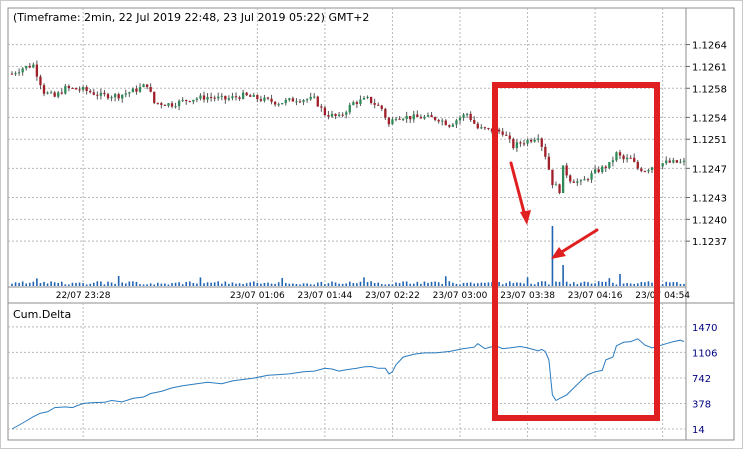 This screenshot has height=453, width=743. What do you see at coordinates (701, 379) in the screenshot?
I see `delta-y-tick-label: 742` at bounding box center [701, 379].